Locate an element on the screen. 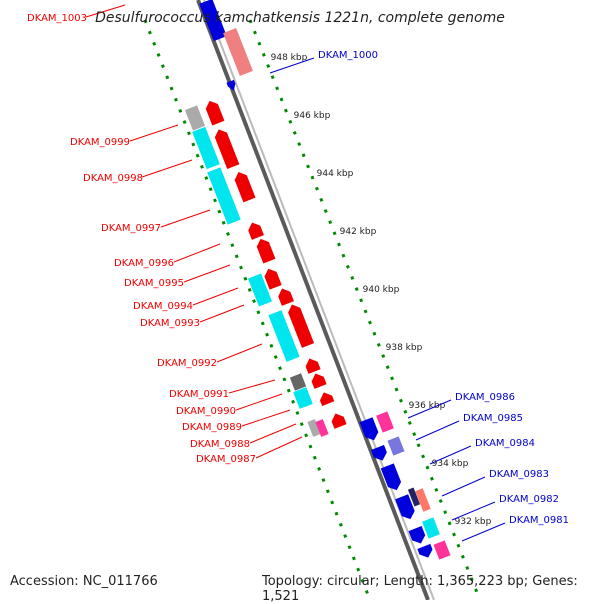 This screenshot has width=600, height=604. gene-label-dkam_0991: DKAM_0991 is located at coordinates (199, 394).